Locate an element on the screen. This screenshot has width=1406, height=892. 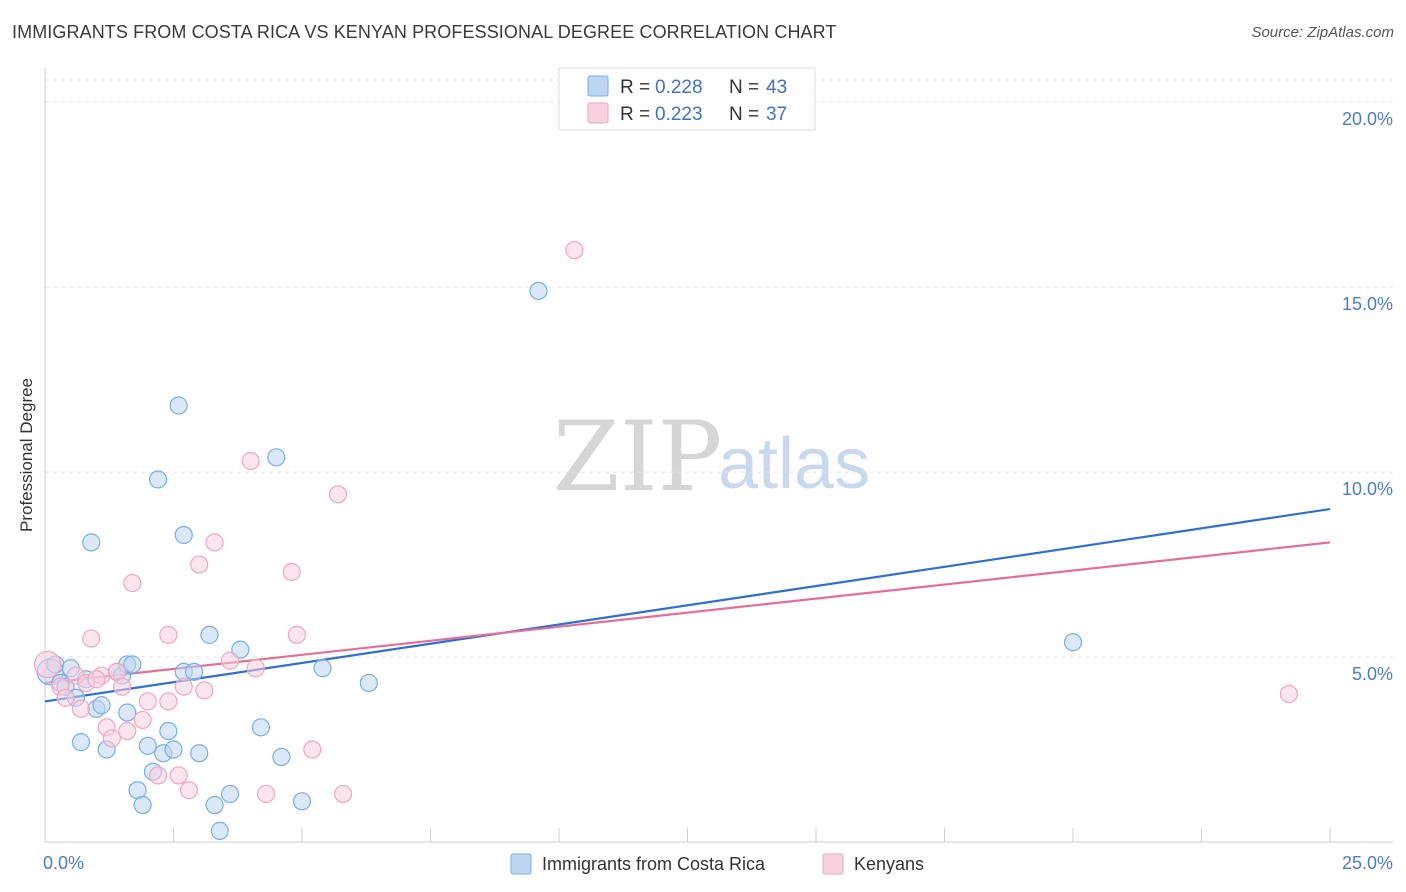
y-tick-label-2: 15.0% is located at coordinates (1367, 304).